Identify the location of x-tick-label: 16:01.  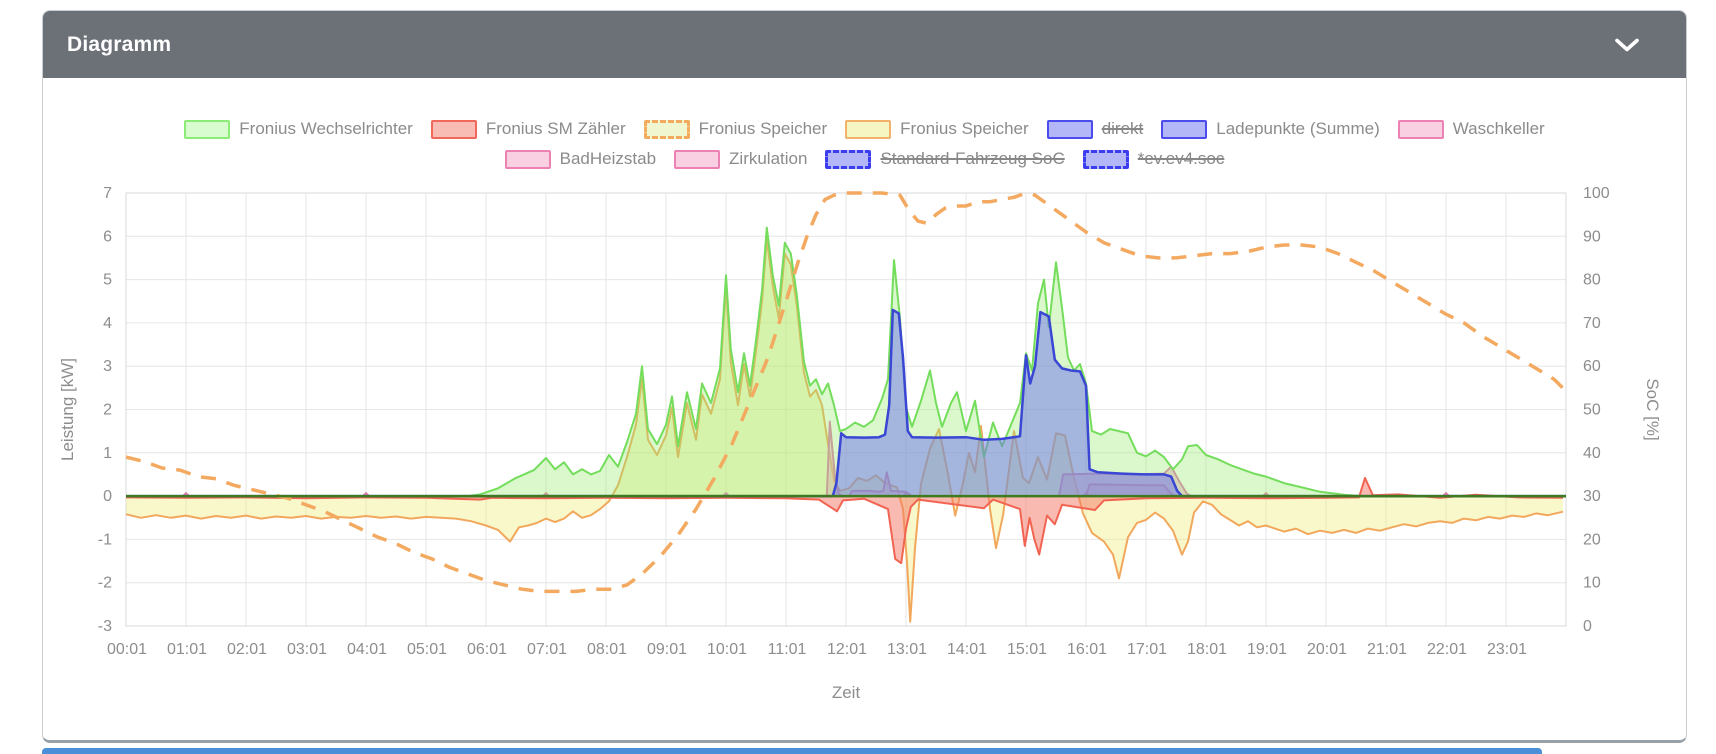
(1087, 649).